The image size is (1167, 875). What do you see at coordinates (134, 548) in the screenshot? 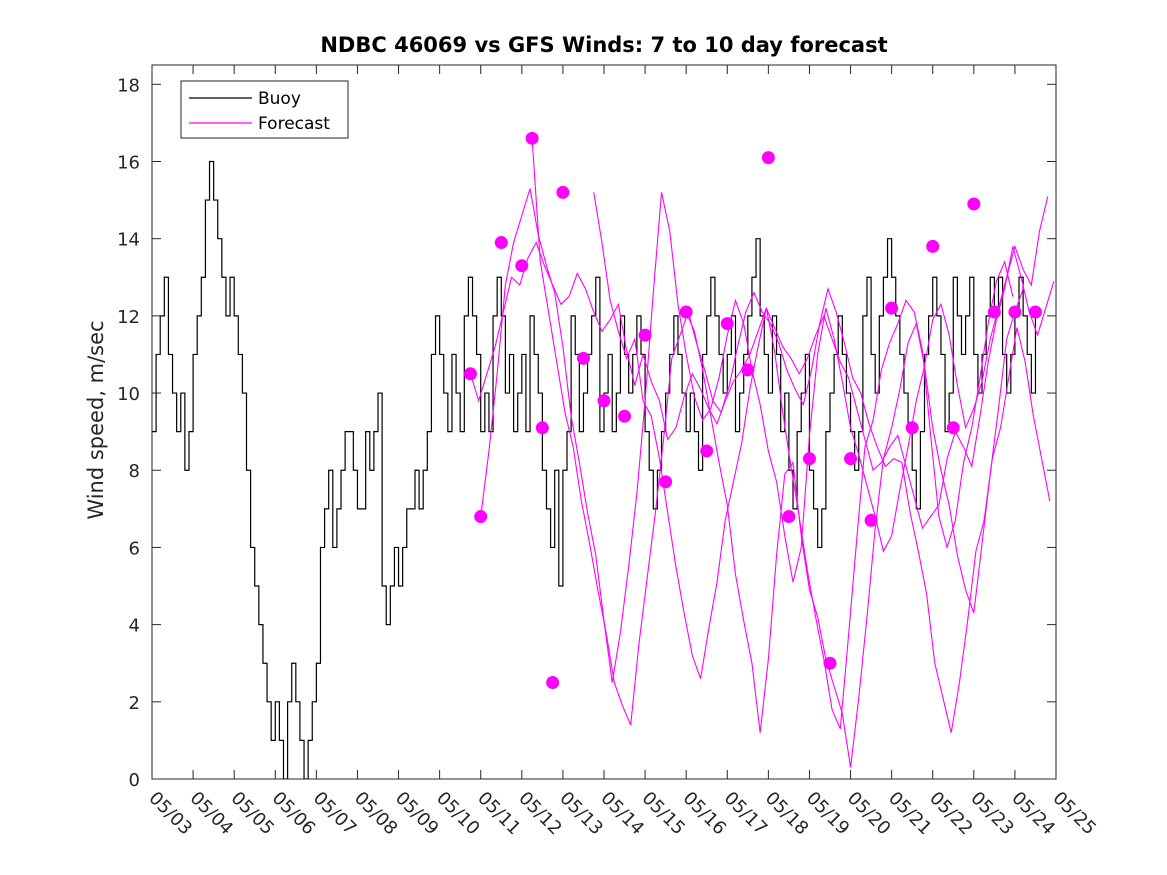
I see `y-tick-label: 6` at bounding box center [134, 548].